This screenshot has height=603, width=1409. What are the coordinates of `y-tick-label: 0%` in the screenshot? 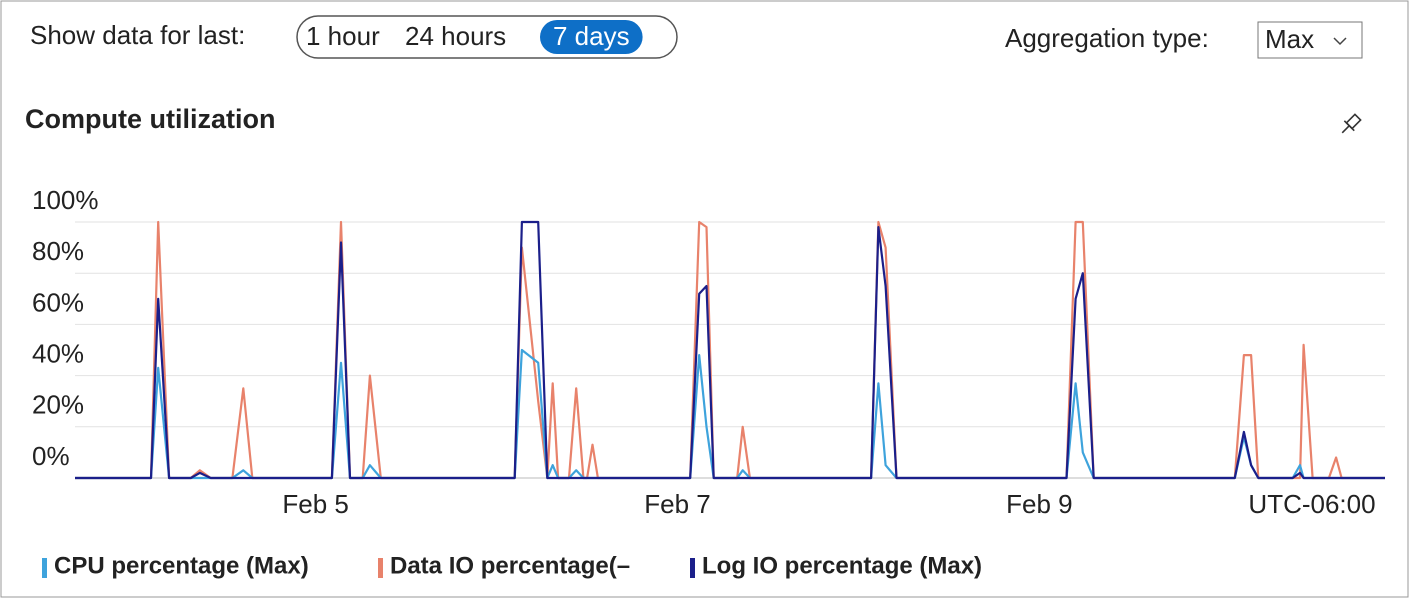 It's located at (51, 456).